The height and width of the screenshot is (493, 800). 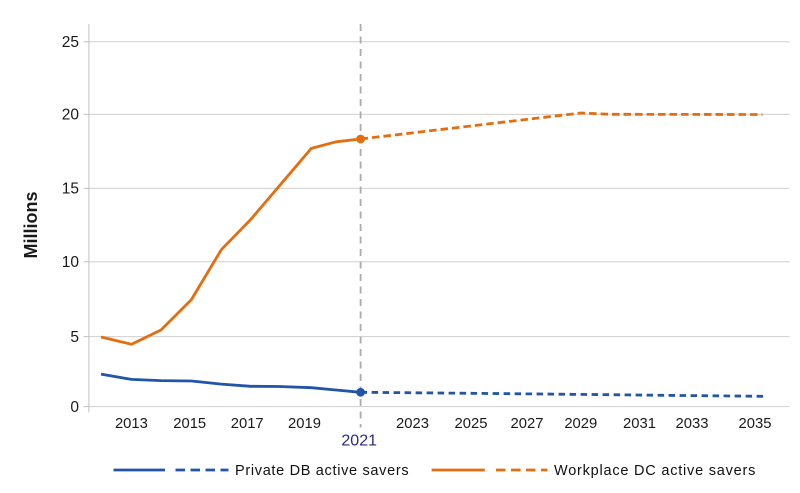 What do you see at coordinates (71, 262) in the screenshot?
I see `svg-text: 10` at bounding box center [71, 262].